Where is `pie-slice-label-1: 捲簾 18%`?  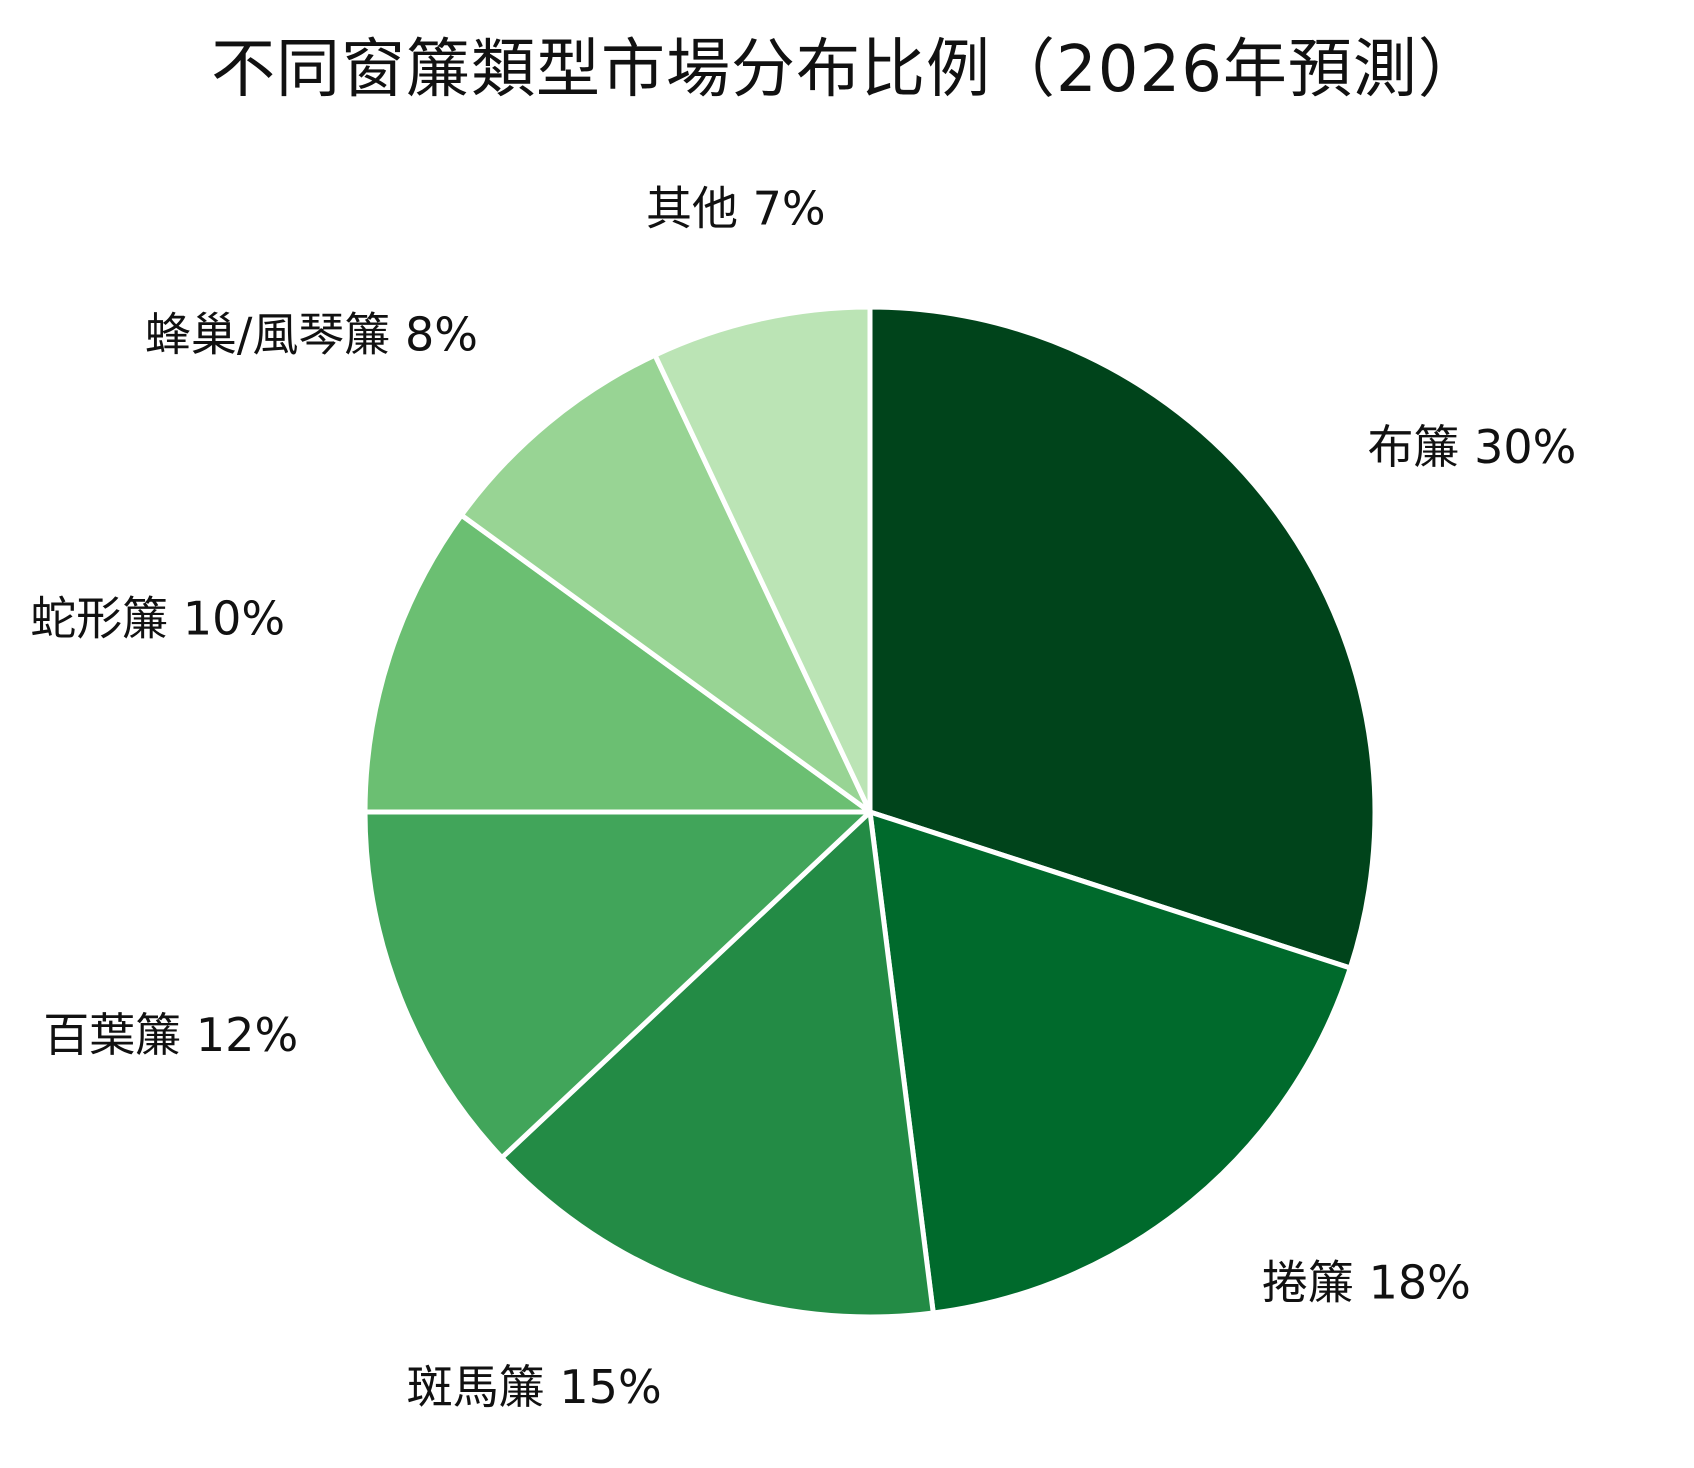 pie-slice-label-1: 捲簾 18% is located at coordinates (1366, 1282).